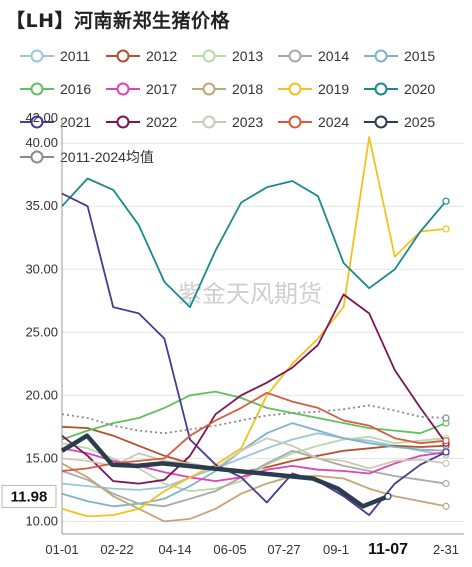 This screenshot has width=472, height=567. Describe the element at coordinates (254, 478) in the screenshot. I see `series-line-2014` at that location.